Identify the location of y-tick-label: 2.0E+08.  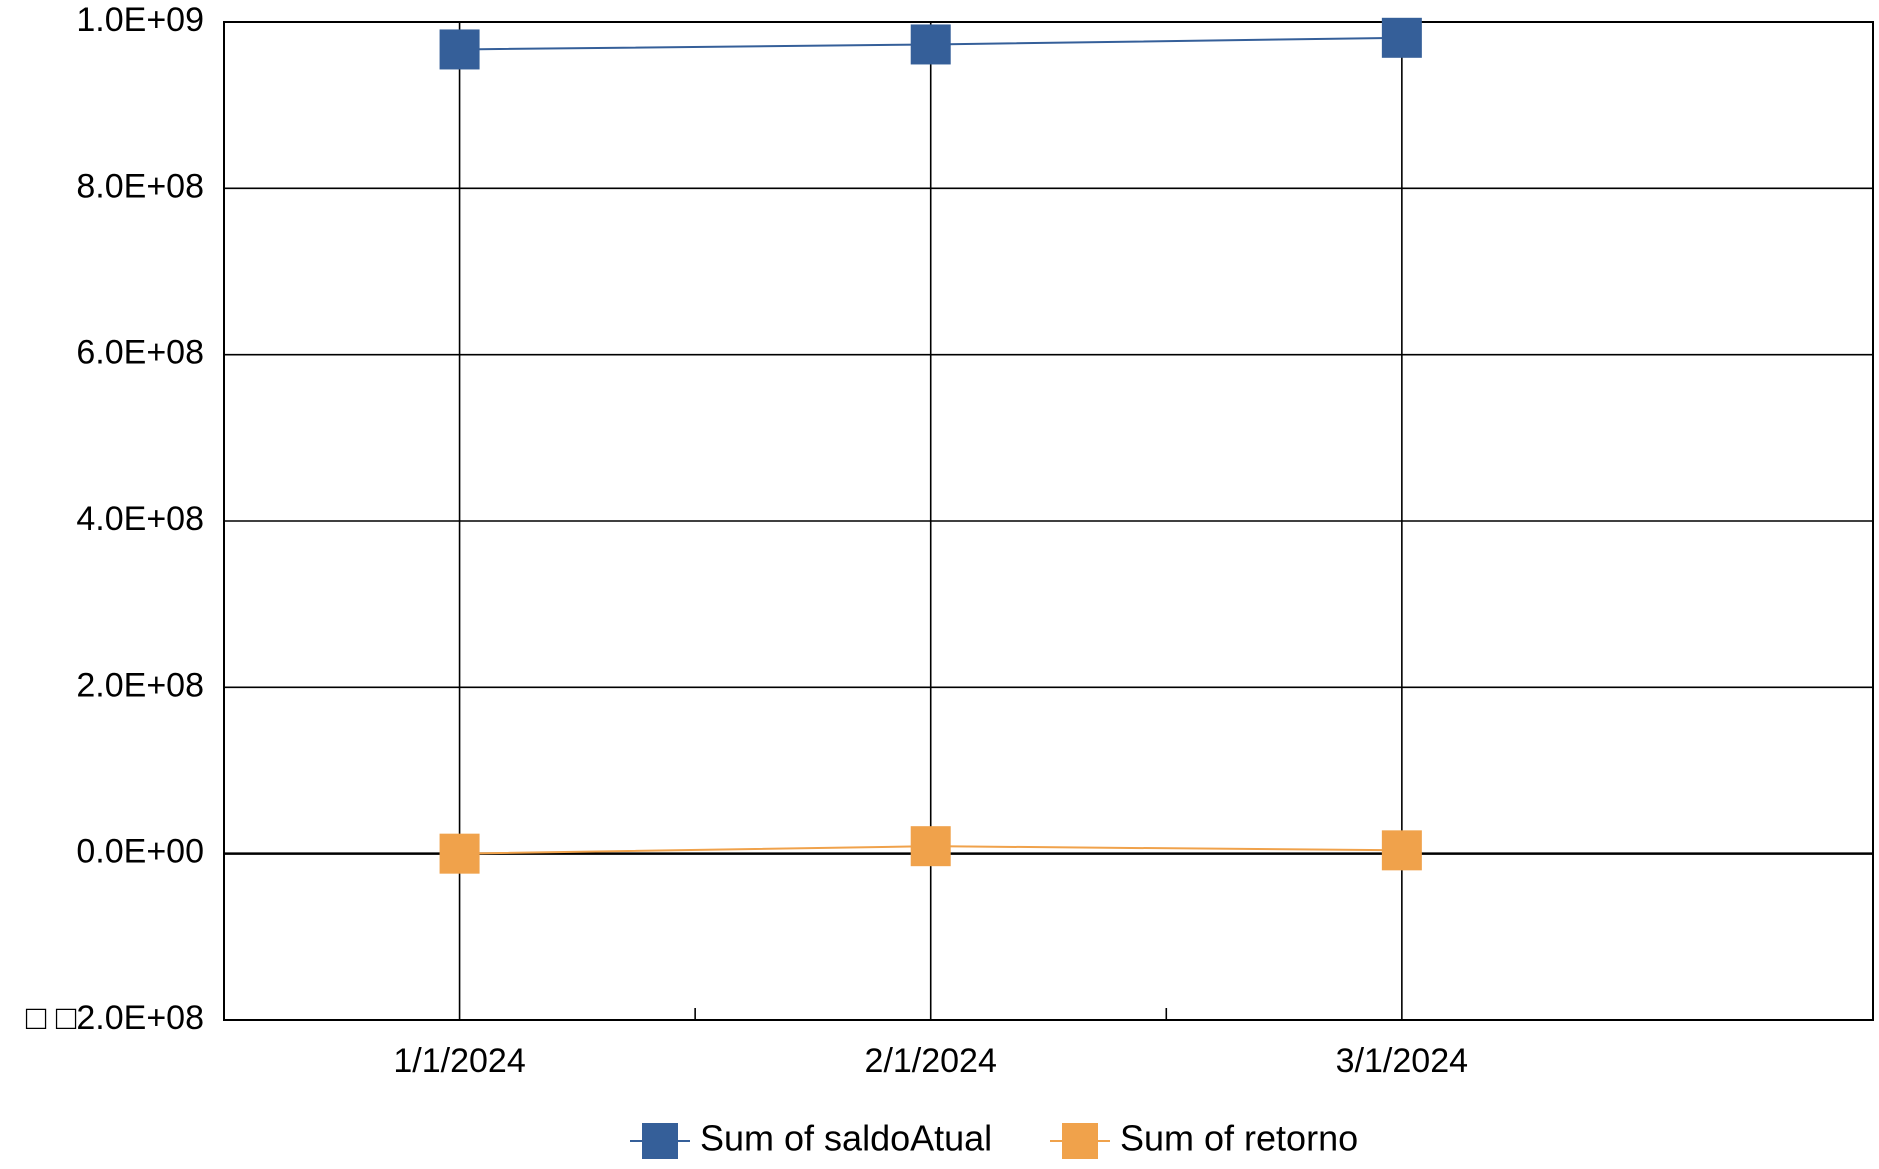
(140, 685).